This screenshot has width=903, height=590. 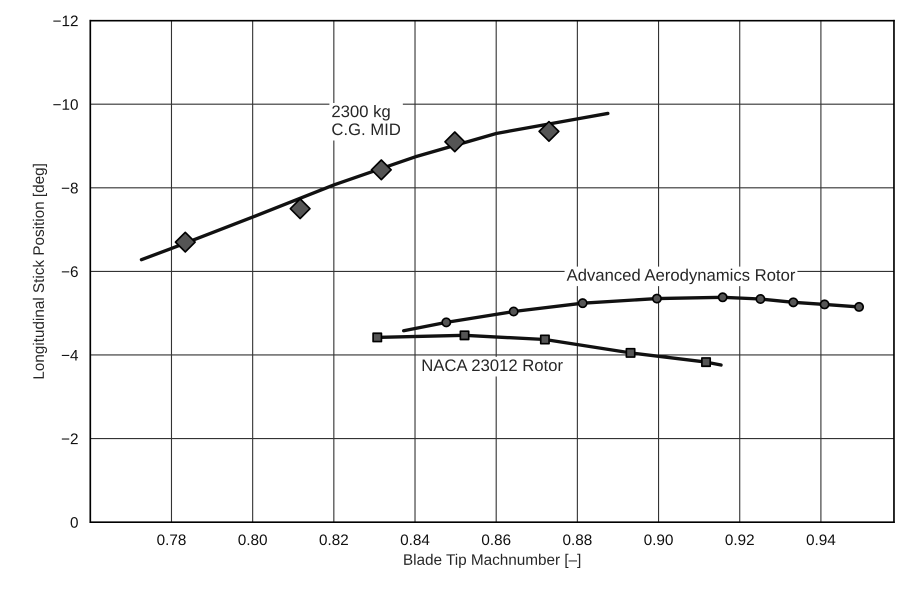 I want to click on y-axis-title: Longitudinal Stick Position [deg], so click(x=40, y=271).